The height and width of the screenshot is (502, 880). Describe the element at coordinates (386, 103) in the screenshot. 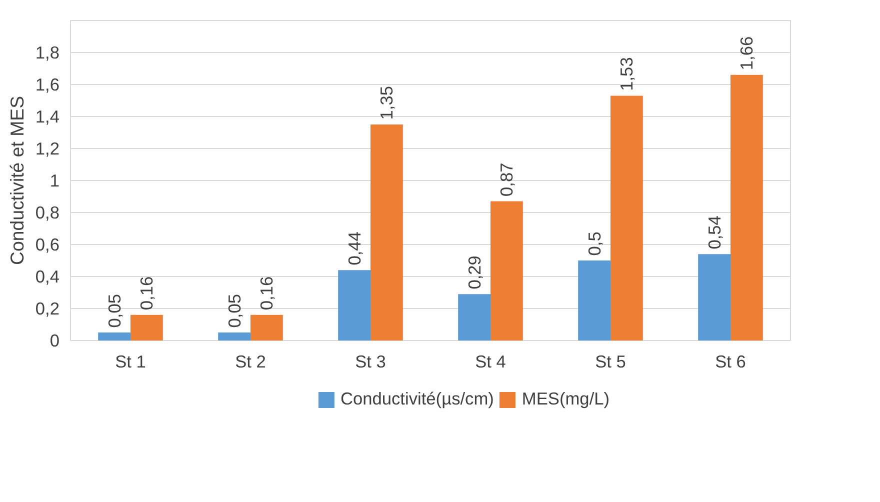

I see `data-label: 1,35` at that location.